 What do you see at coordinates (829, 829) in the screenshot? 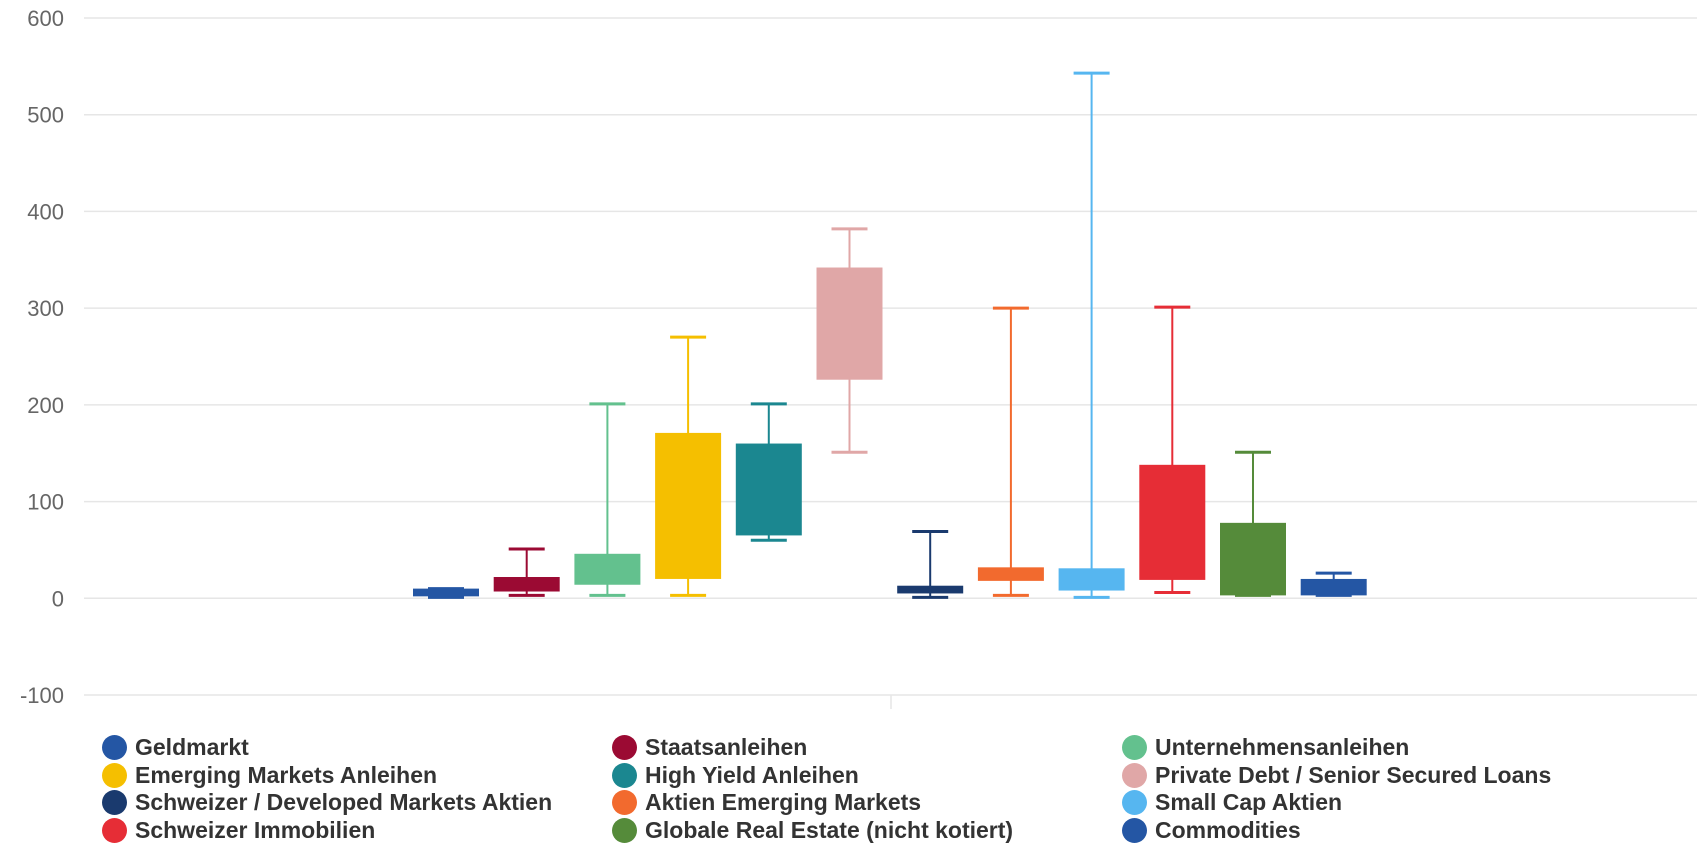
I see `legend-label: Globale Real Estate (nicht kotiert)` at bounding box center [829, 829].